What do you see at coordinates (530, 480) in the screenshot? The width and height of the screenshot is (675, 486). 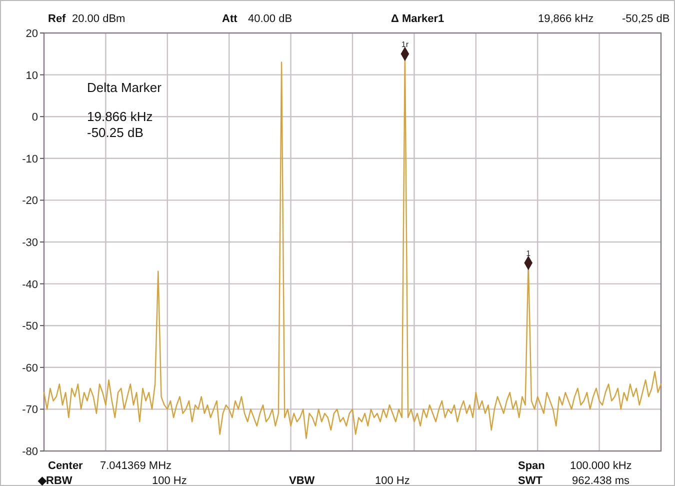 I see `text: SWT` at bounding box center [530, 480].